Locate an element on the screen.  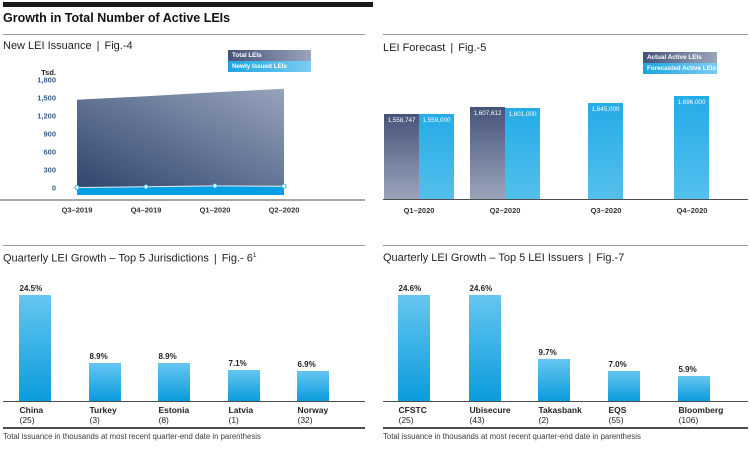
bar-value-label: 1,696,000 is located at coordinates (691, 102).